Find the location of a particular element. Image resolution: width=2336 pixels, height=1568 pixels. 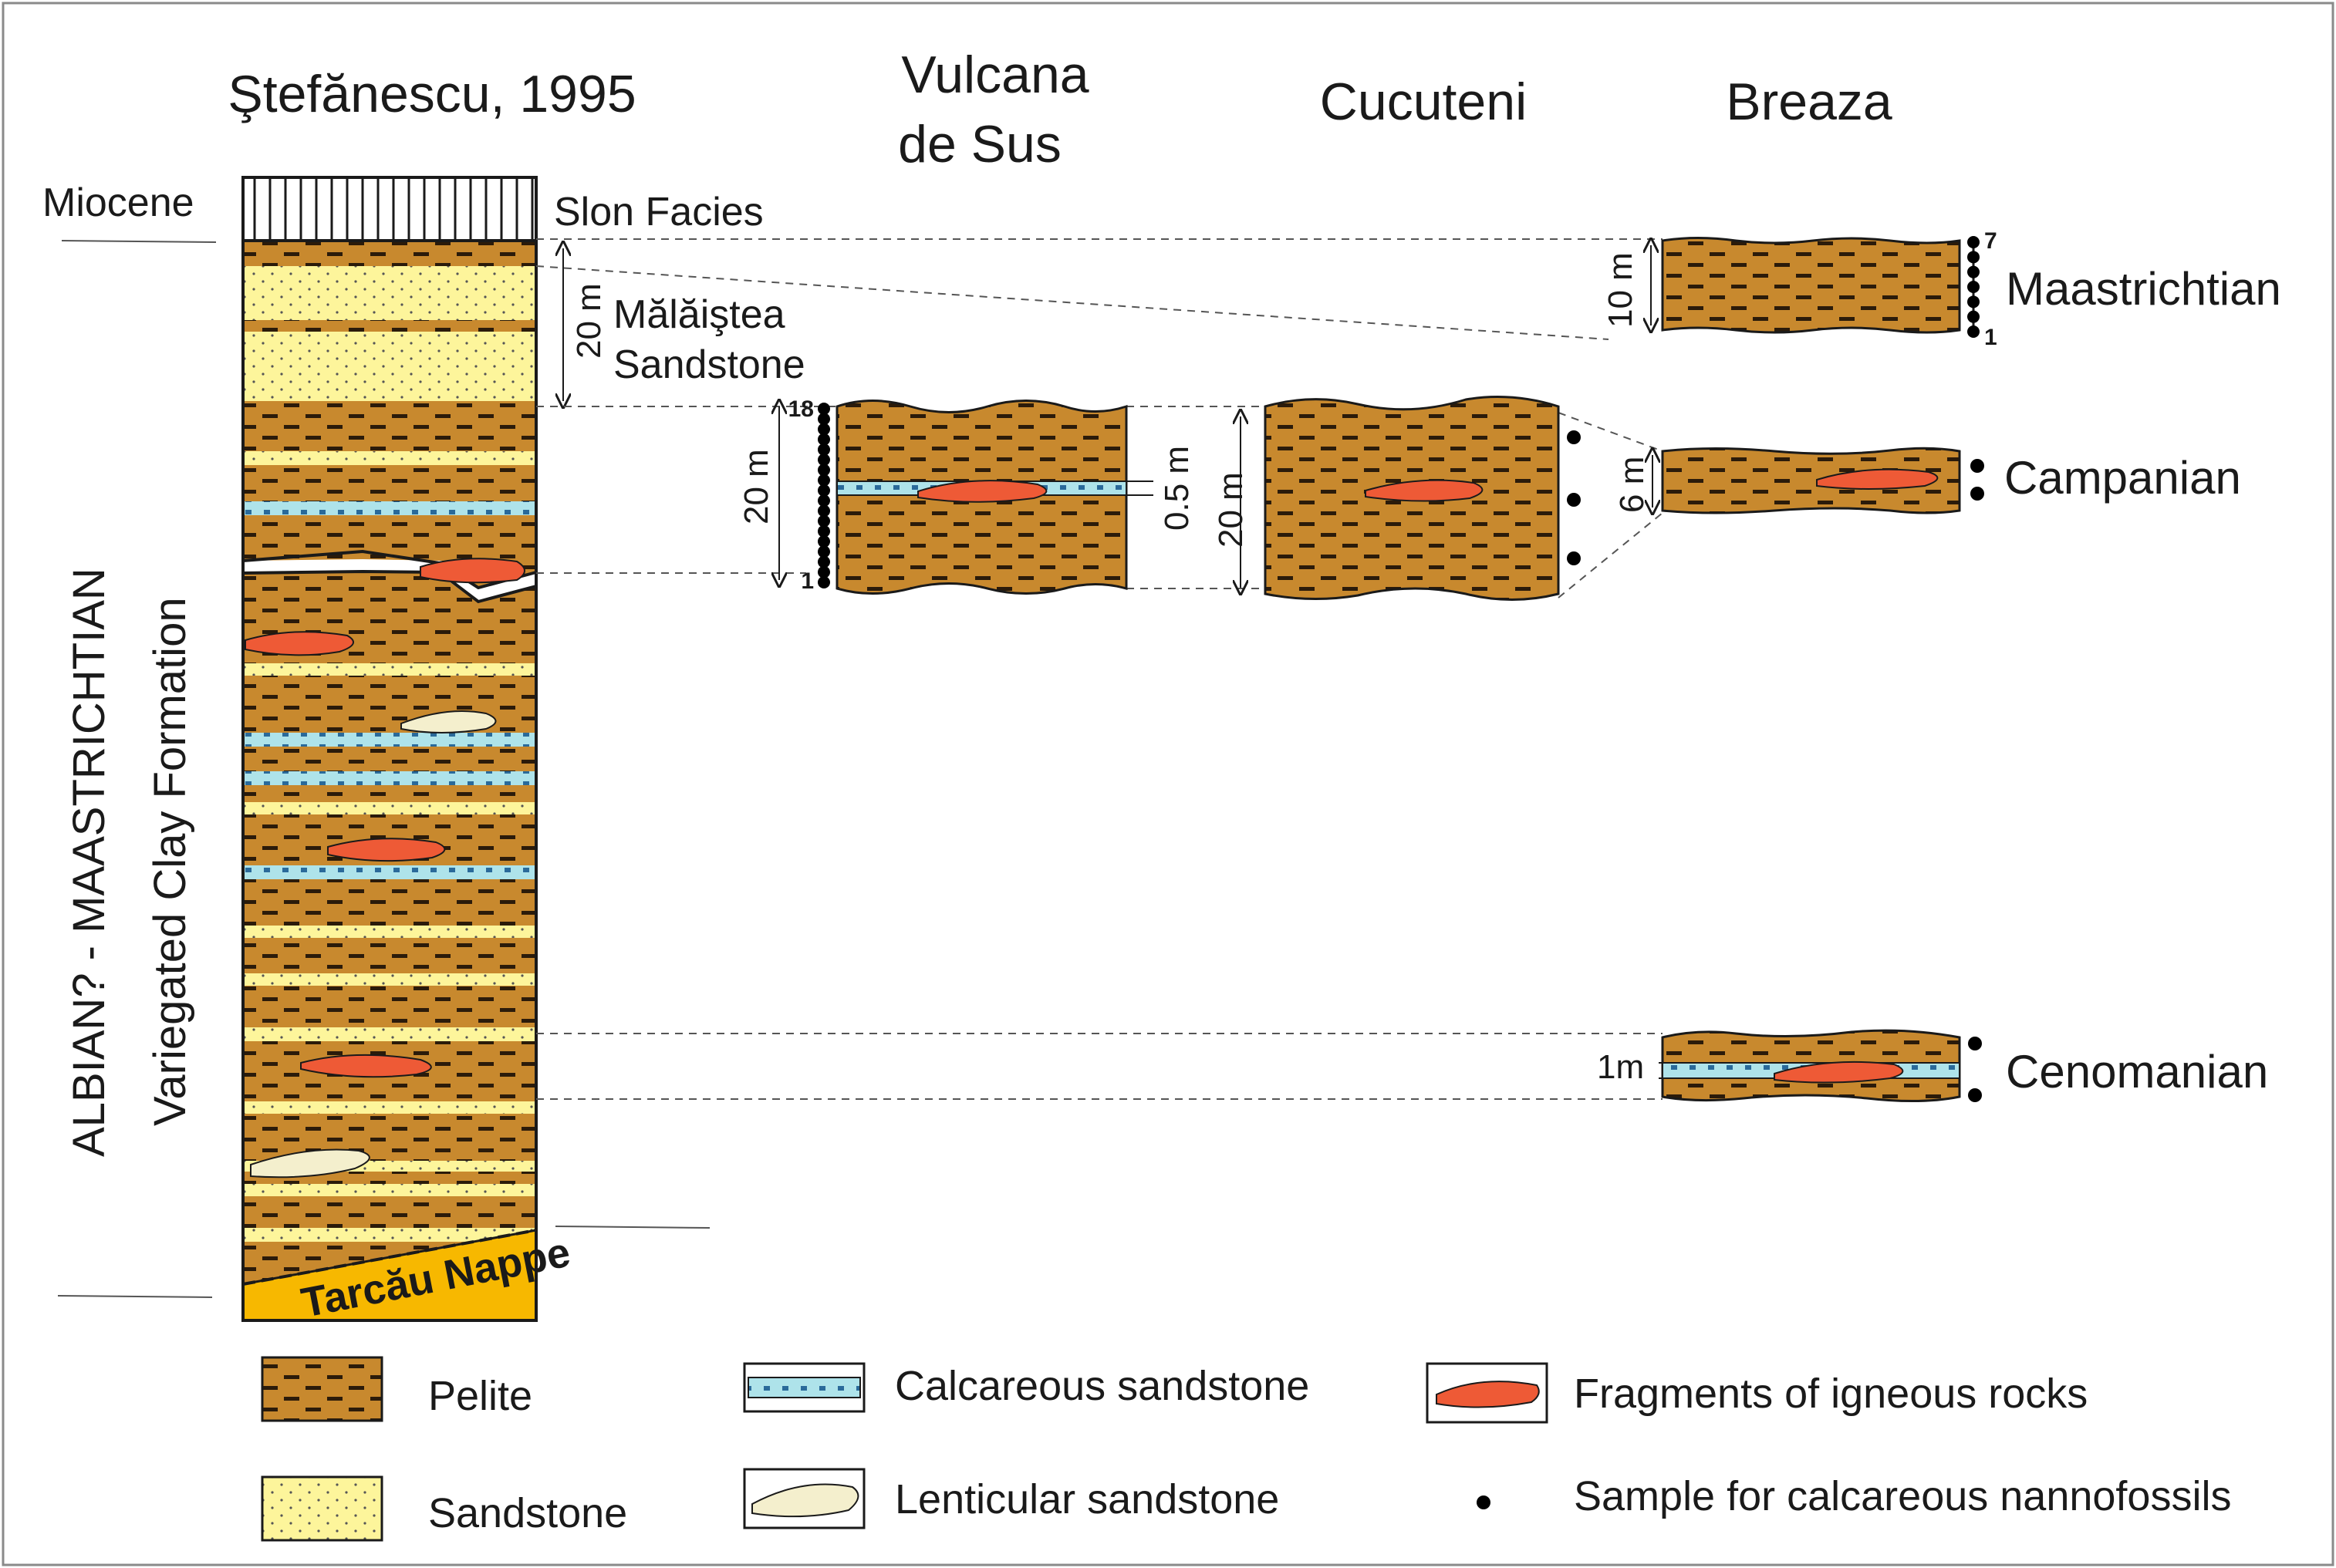

column-outline is located at coordinates (389, 749).